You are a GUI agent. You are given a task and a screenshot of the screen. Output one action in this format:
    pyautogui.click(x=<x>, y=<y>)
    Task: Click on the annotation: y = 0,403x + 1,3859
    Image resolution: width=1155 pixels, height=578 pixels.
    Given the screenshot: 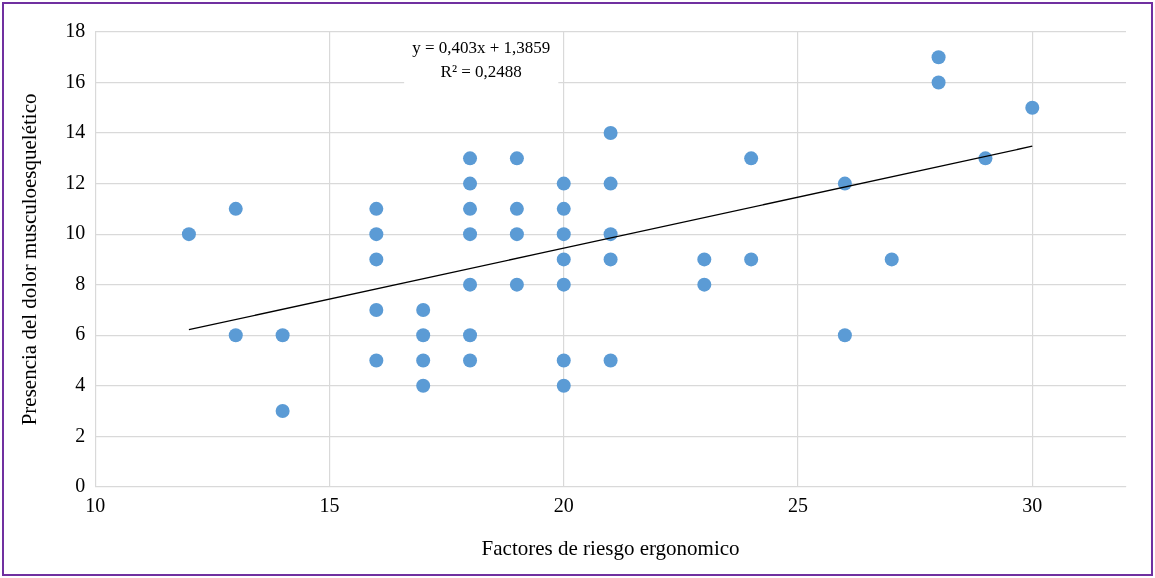 What is the action you would take?
    pyautogui.click(x=481, y=48)
    